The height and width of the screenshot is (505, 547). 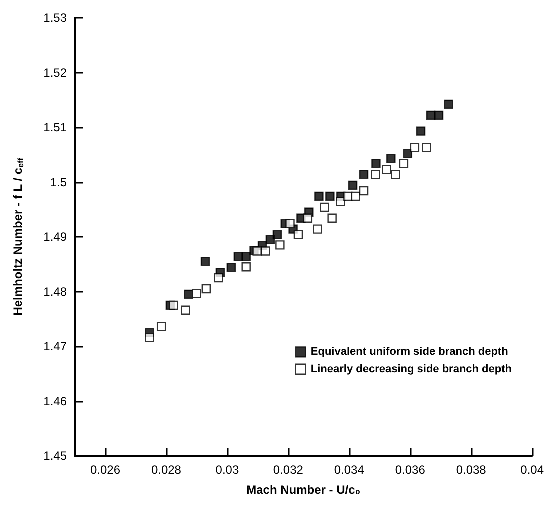 What do you see at coordinates (56, 73) in the screenshot?
I see `y-tick-label: 1.52` at bounding box center [56, 73].